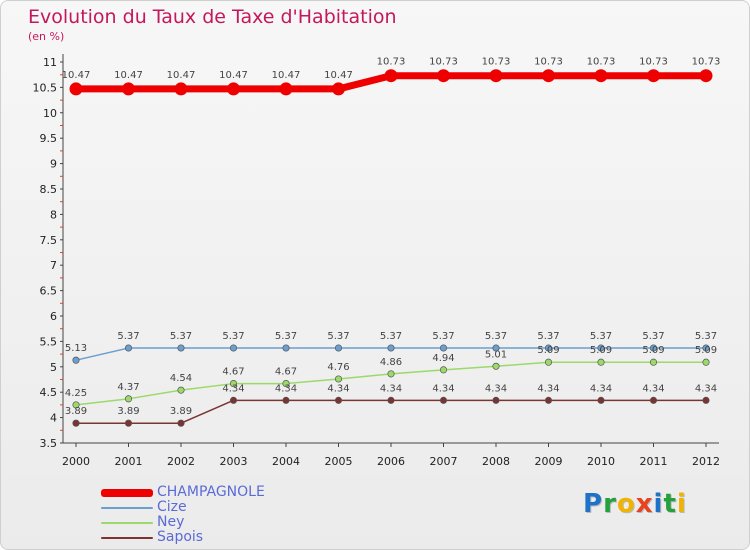  What do you see at coordinates (76, 348) in the screenshot?
I see `data-label: 5.13` at bounding box center [76, 348].